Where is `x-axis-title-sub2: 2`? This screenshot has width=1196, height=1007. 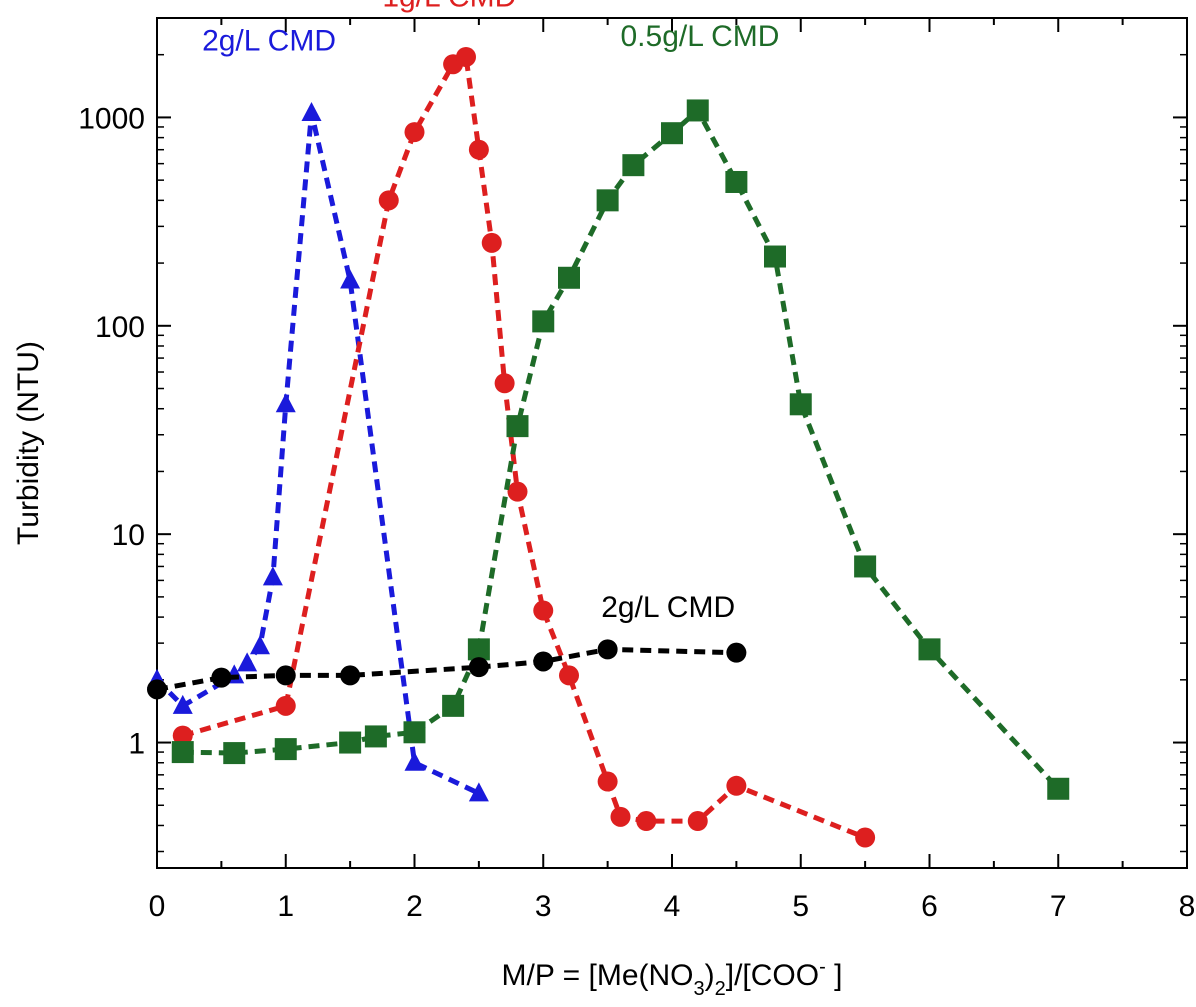 x-axis-title-sub2: 2 is located at coordinates (720, 989).